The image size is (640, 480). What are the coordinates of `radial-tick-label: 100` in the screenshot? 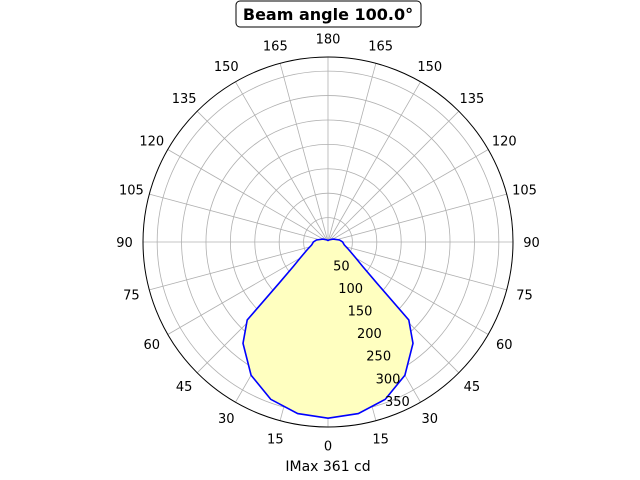 It's located at (350, 289).